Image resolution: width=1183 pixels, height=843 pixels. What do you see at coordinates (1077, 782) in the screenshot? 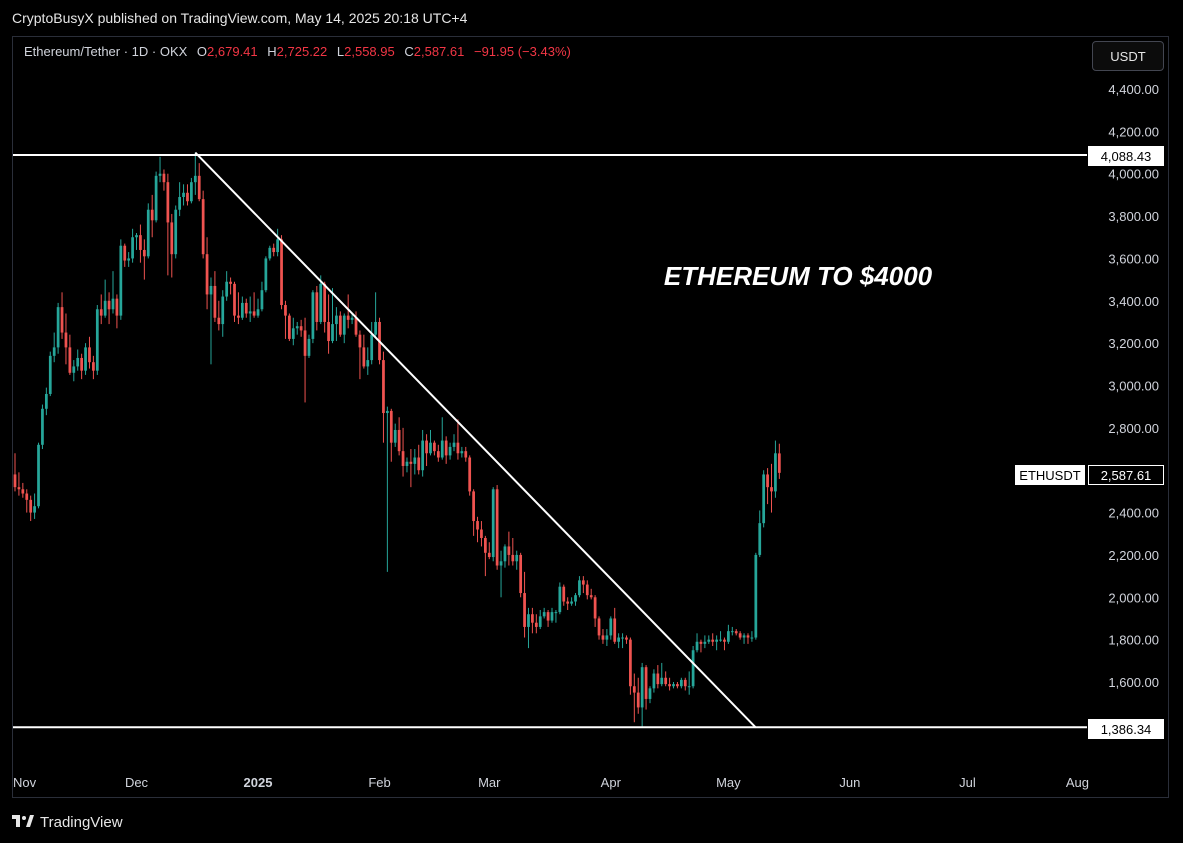
I see `time-tick-label: Aug` at bounding box center [1077, 782].